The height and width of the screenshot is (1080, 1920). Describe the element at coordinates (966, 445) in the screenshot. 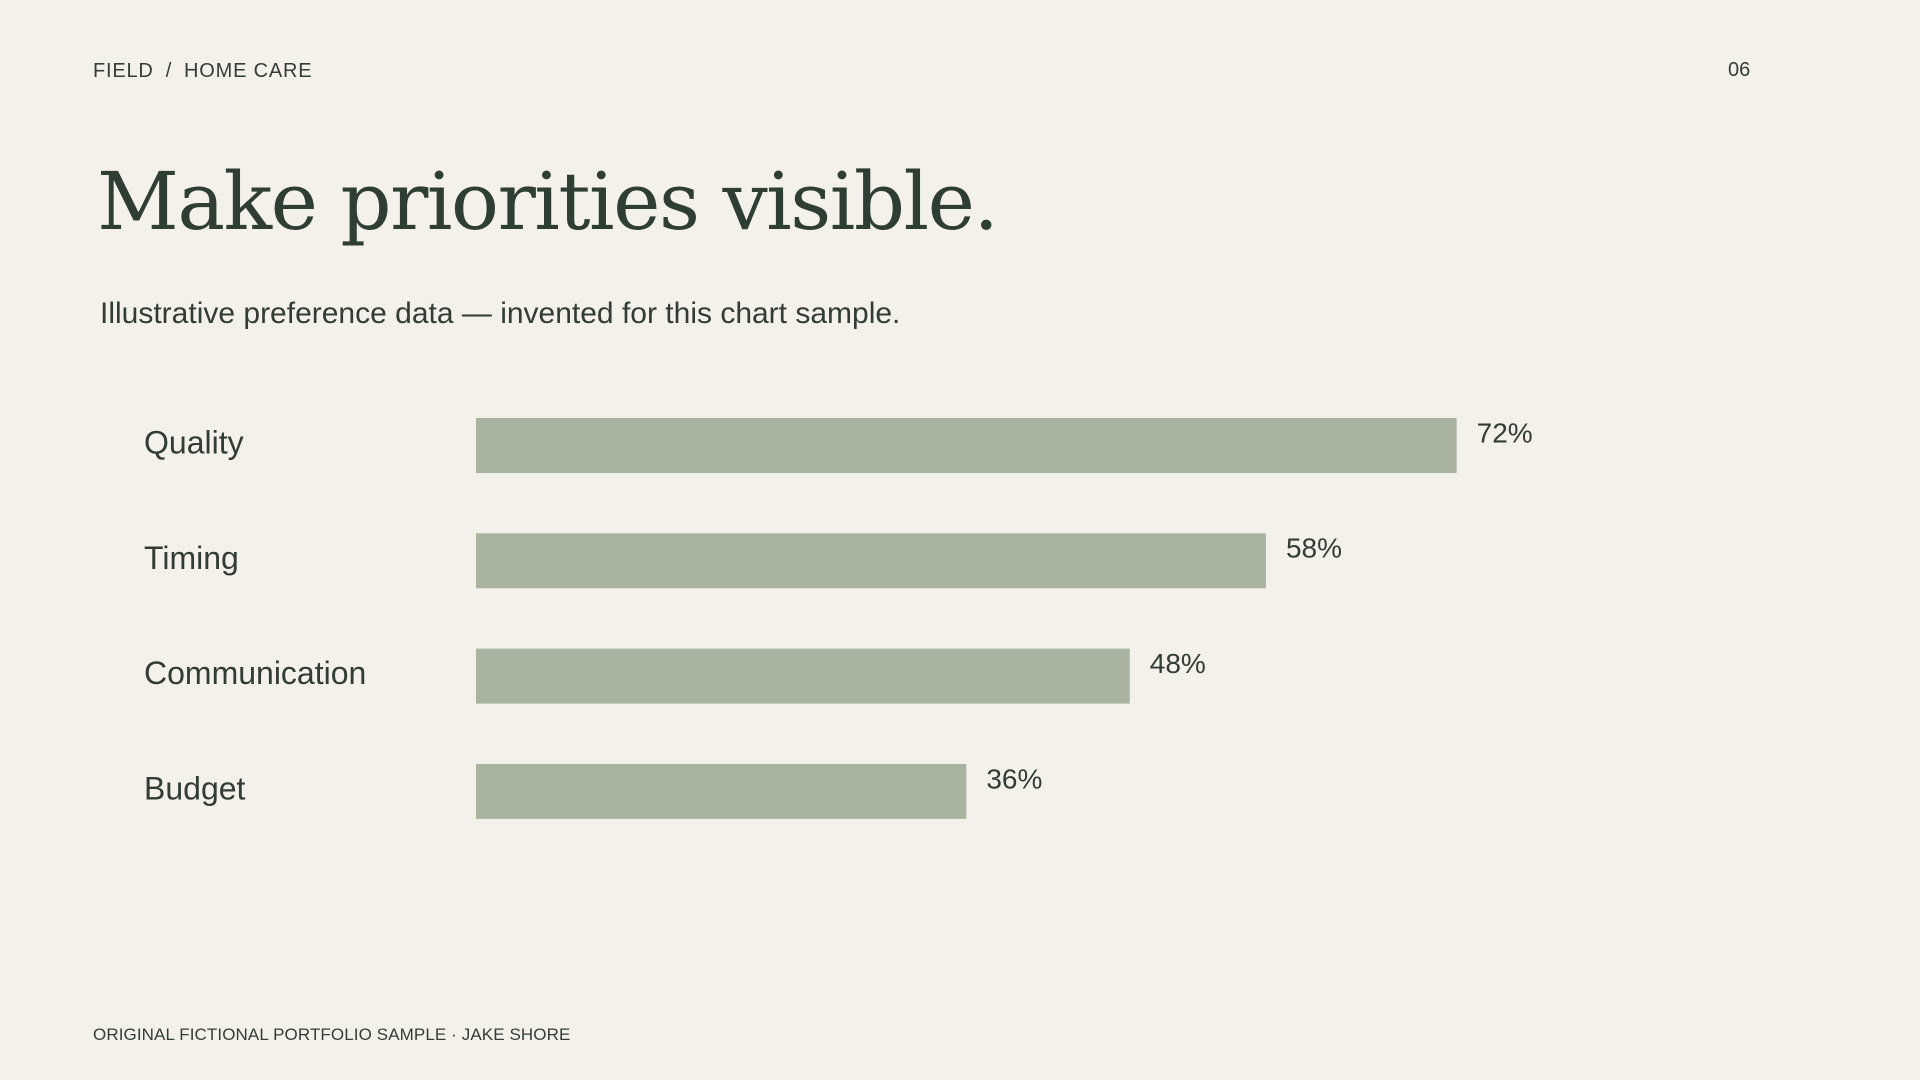

I see `bar-quality` at that location.